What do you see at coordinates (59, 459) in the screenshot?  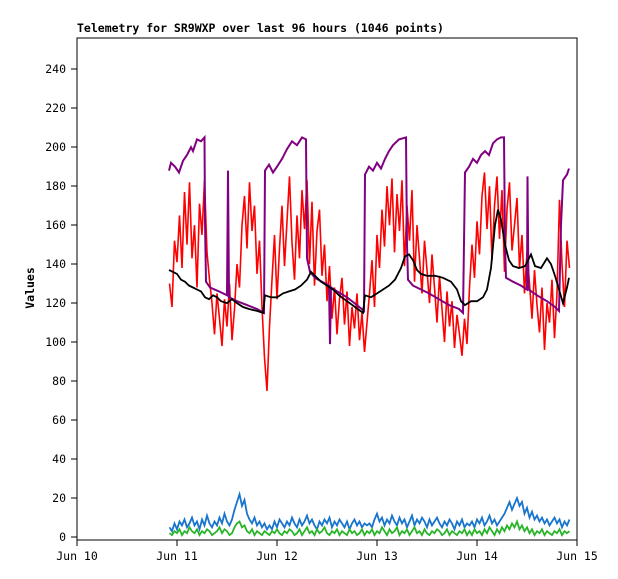 I see `y-tick-label: 40` at bounding box center [59, 459].